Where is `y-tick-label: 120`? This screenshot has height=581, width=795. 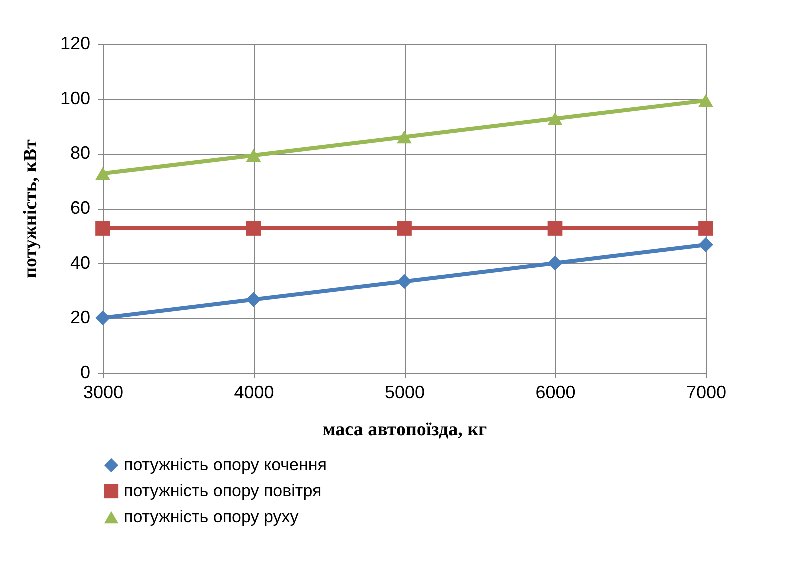 y-tick-label: 120 is located at coordinates (75, 44).